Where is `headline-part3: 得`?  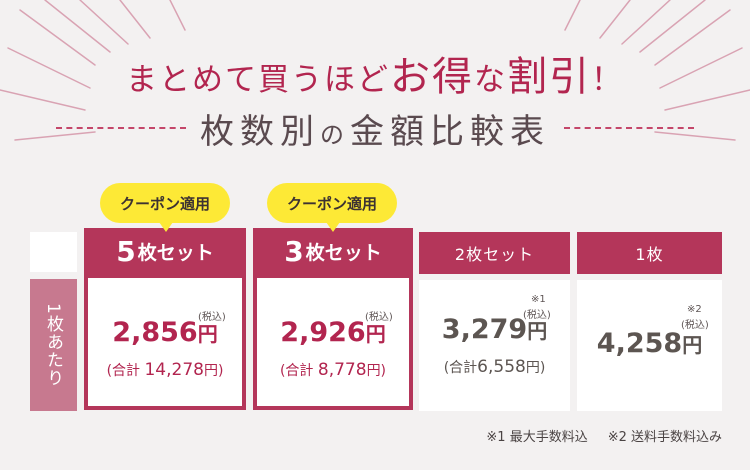
headline-part3: 得 is located at coordinates (453, 77).